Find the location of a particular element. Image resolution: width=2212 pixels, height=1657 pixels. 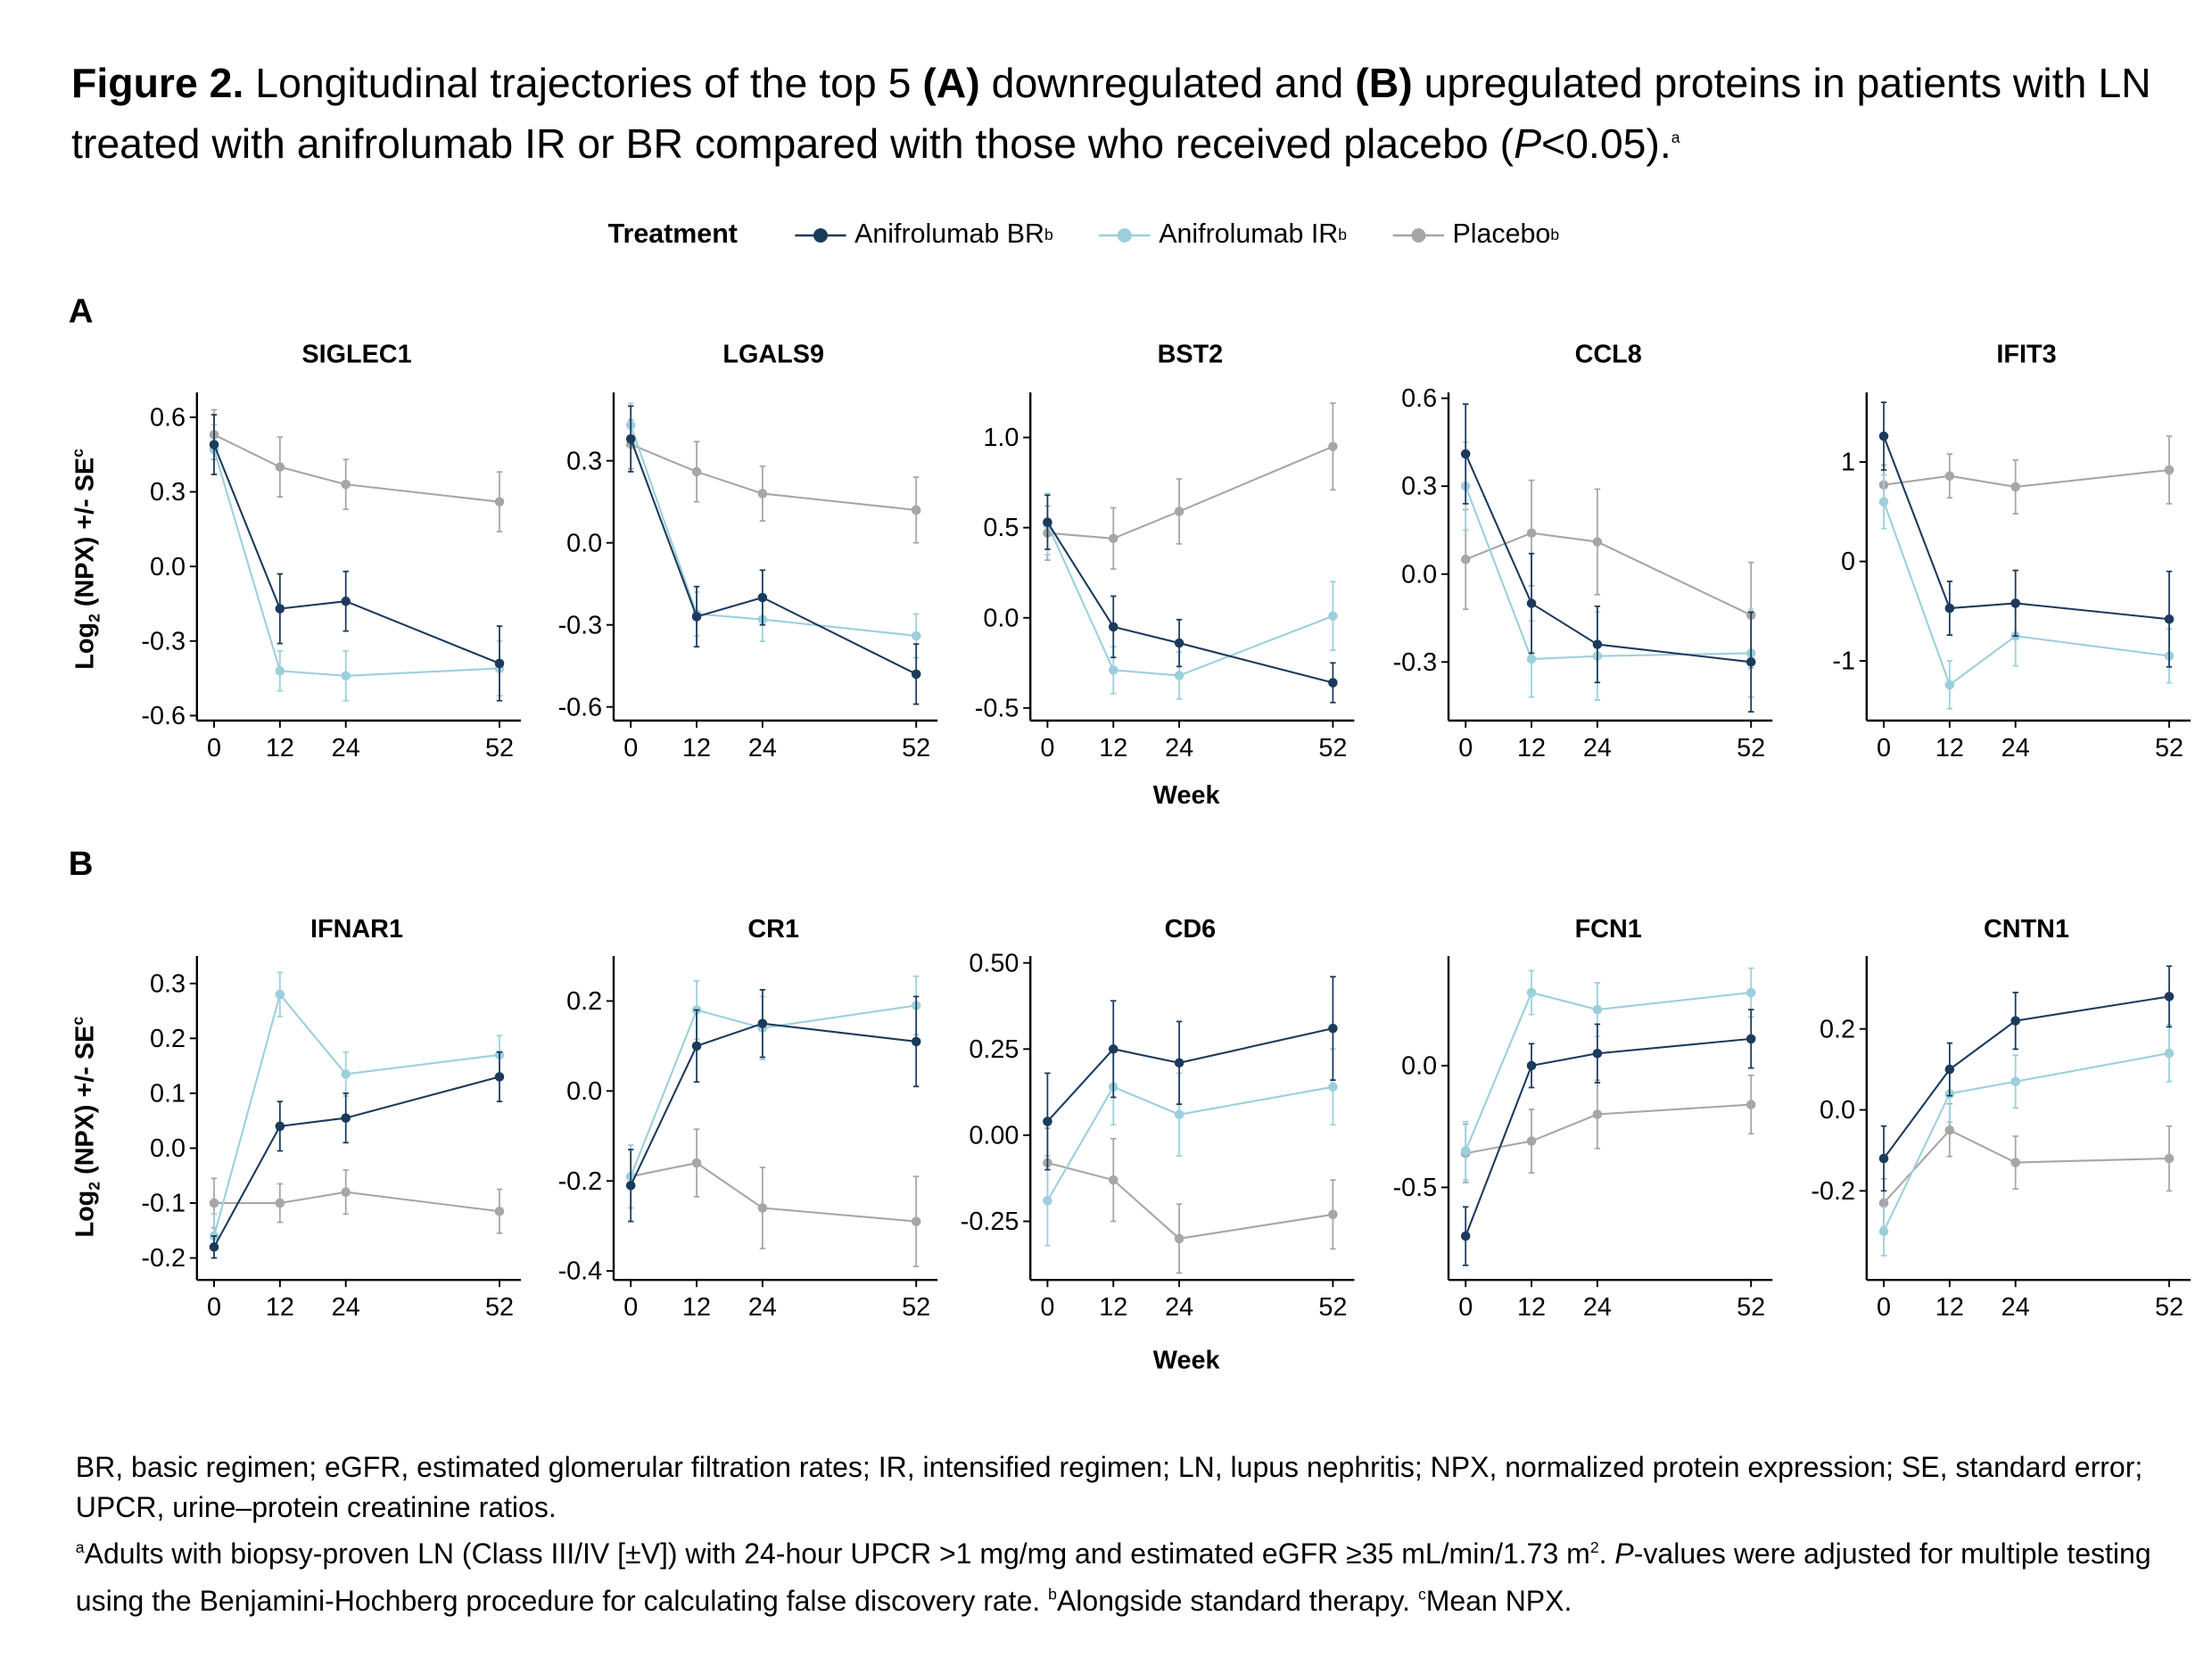

y-tick-label: 1 is located at coordinates (1848, 463).